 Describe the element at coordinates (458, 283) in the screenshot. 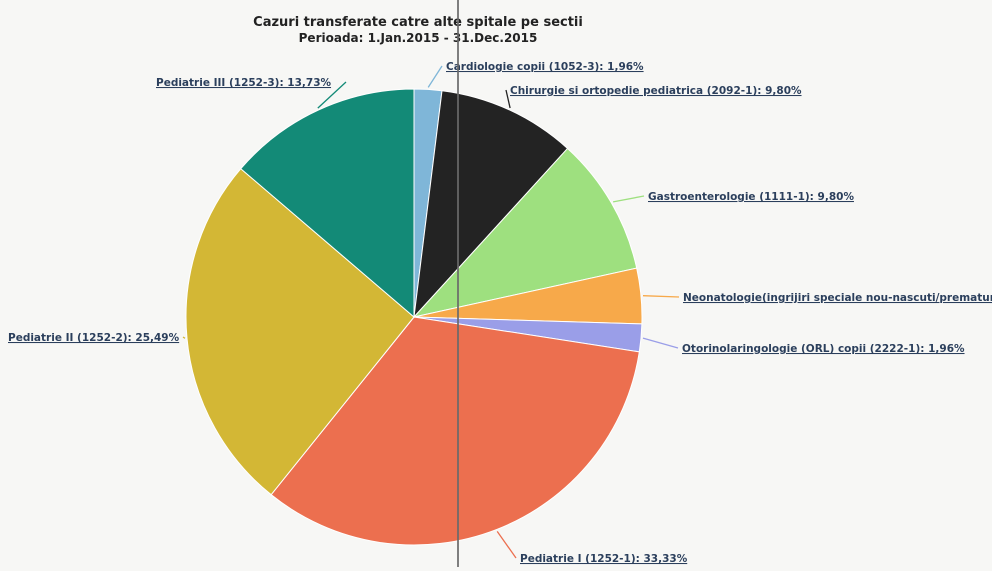

I see `scan-line-divider` at that location.